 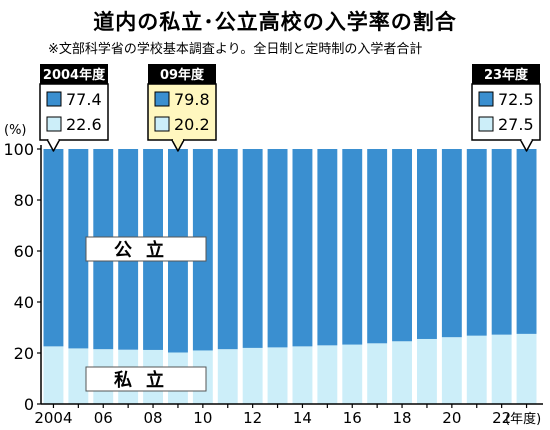 I want to click on callout-year-label: 09年度, so click(x=182, y=75).